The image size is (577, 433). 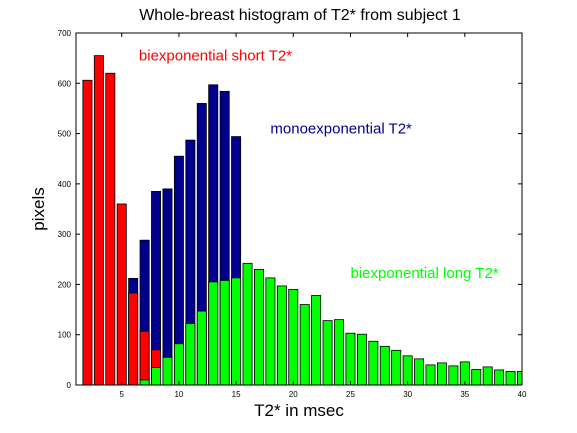 I want to click on x-tick-label-40: 40, so click(x=522, y=394).